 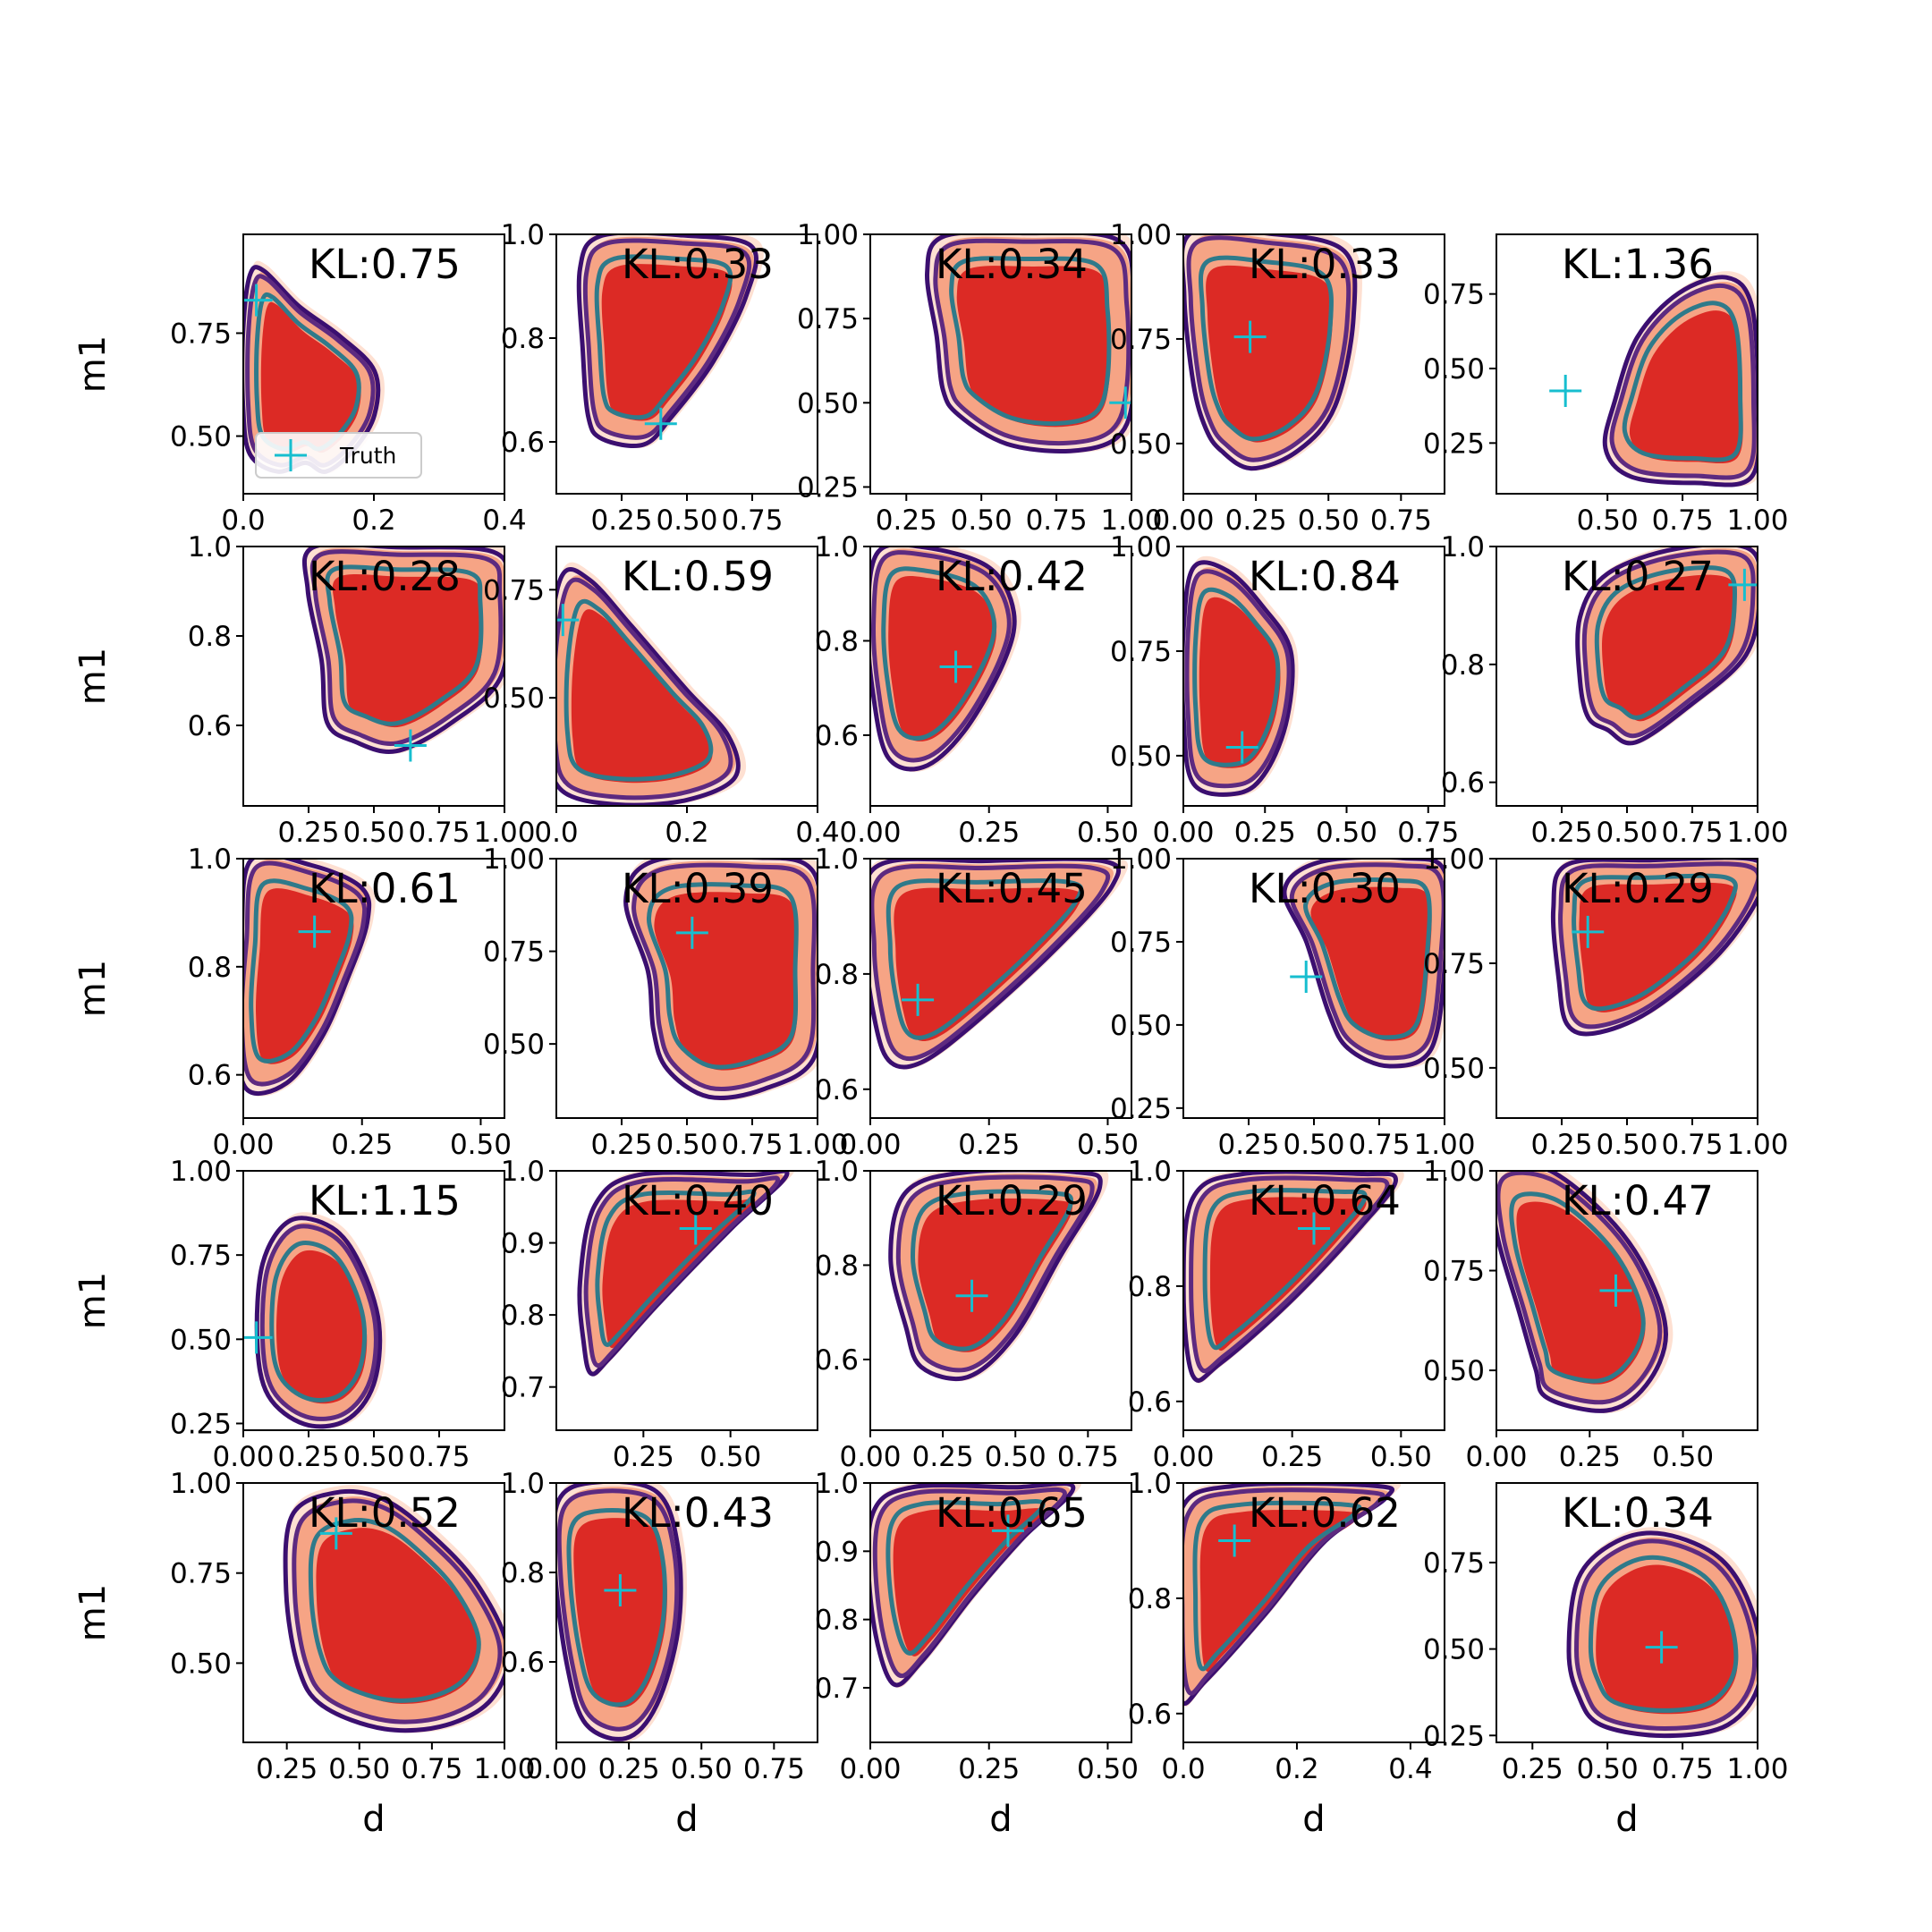 I want to click on subplot-13: 0.00 0.25 0.50 0.6 0.8 1.0 KL:0.45, so click(x=977, y=1002).